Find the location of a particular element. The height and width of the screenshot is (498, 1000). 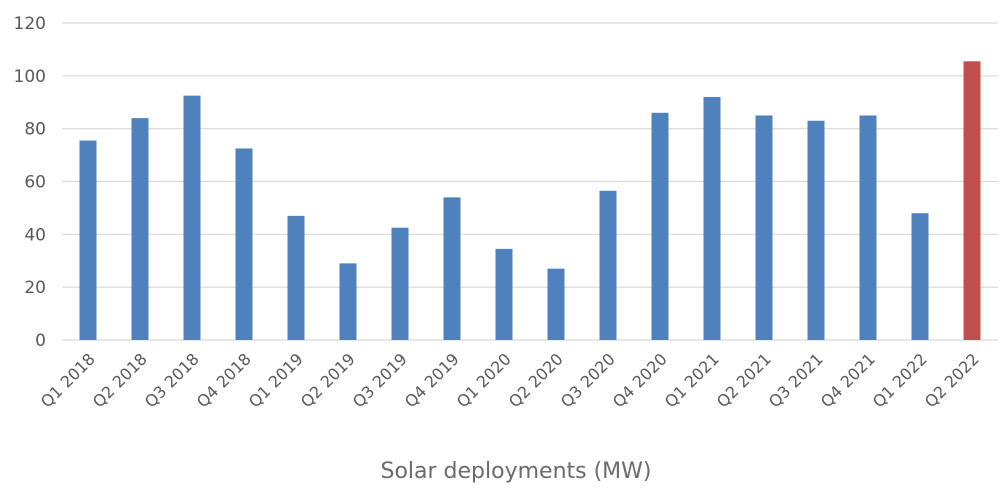

x-tick-label: Q2 2021 is located at coordinates (744, 380).